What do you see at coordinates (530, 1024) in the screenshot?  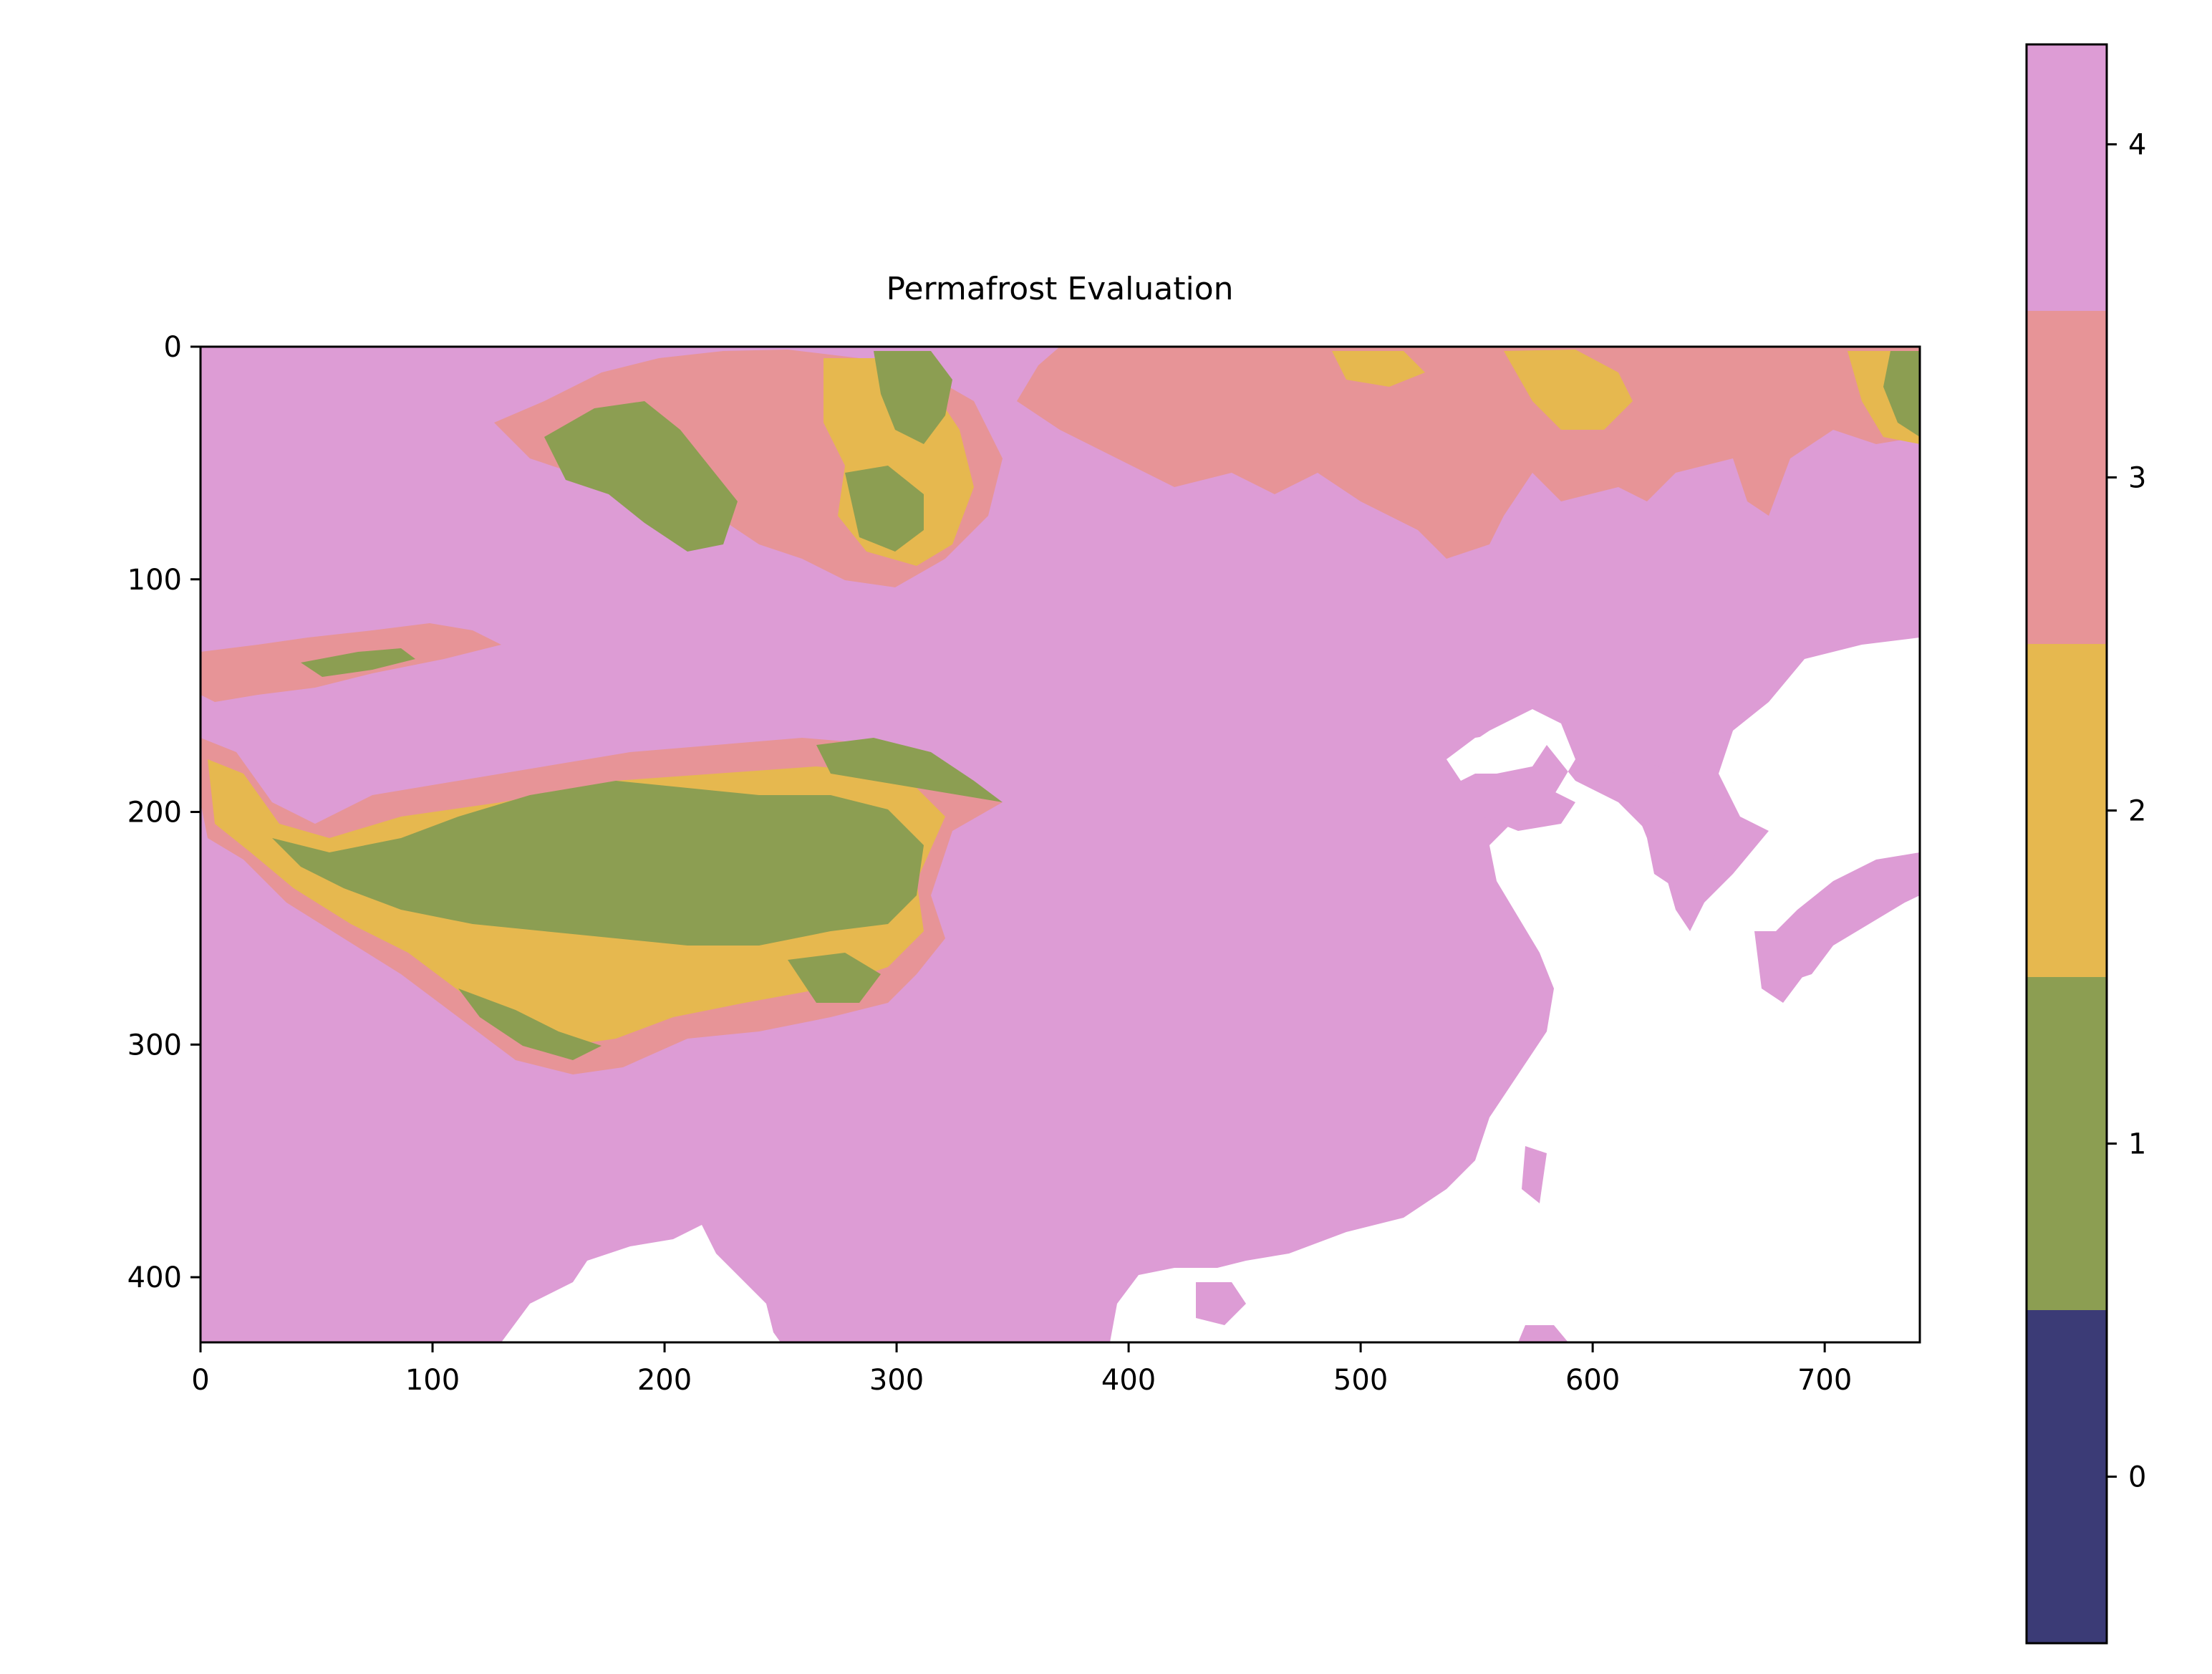 I see `map-region-class-1-tibet-south` at bounding box center [530, 1024].